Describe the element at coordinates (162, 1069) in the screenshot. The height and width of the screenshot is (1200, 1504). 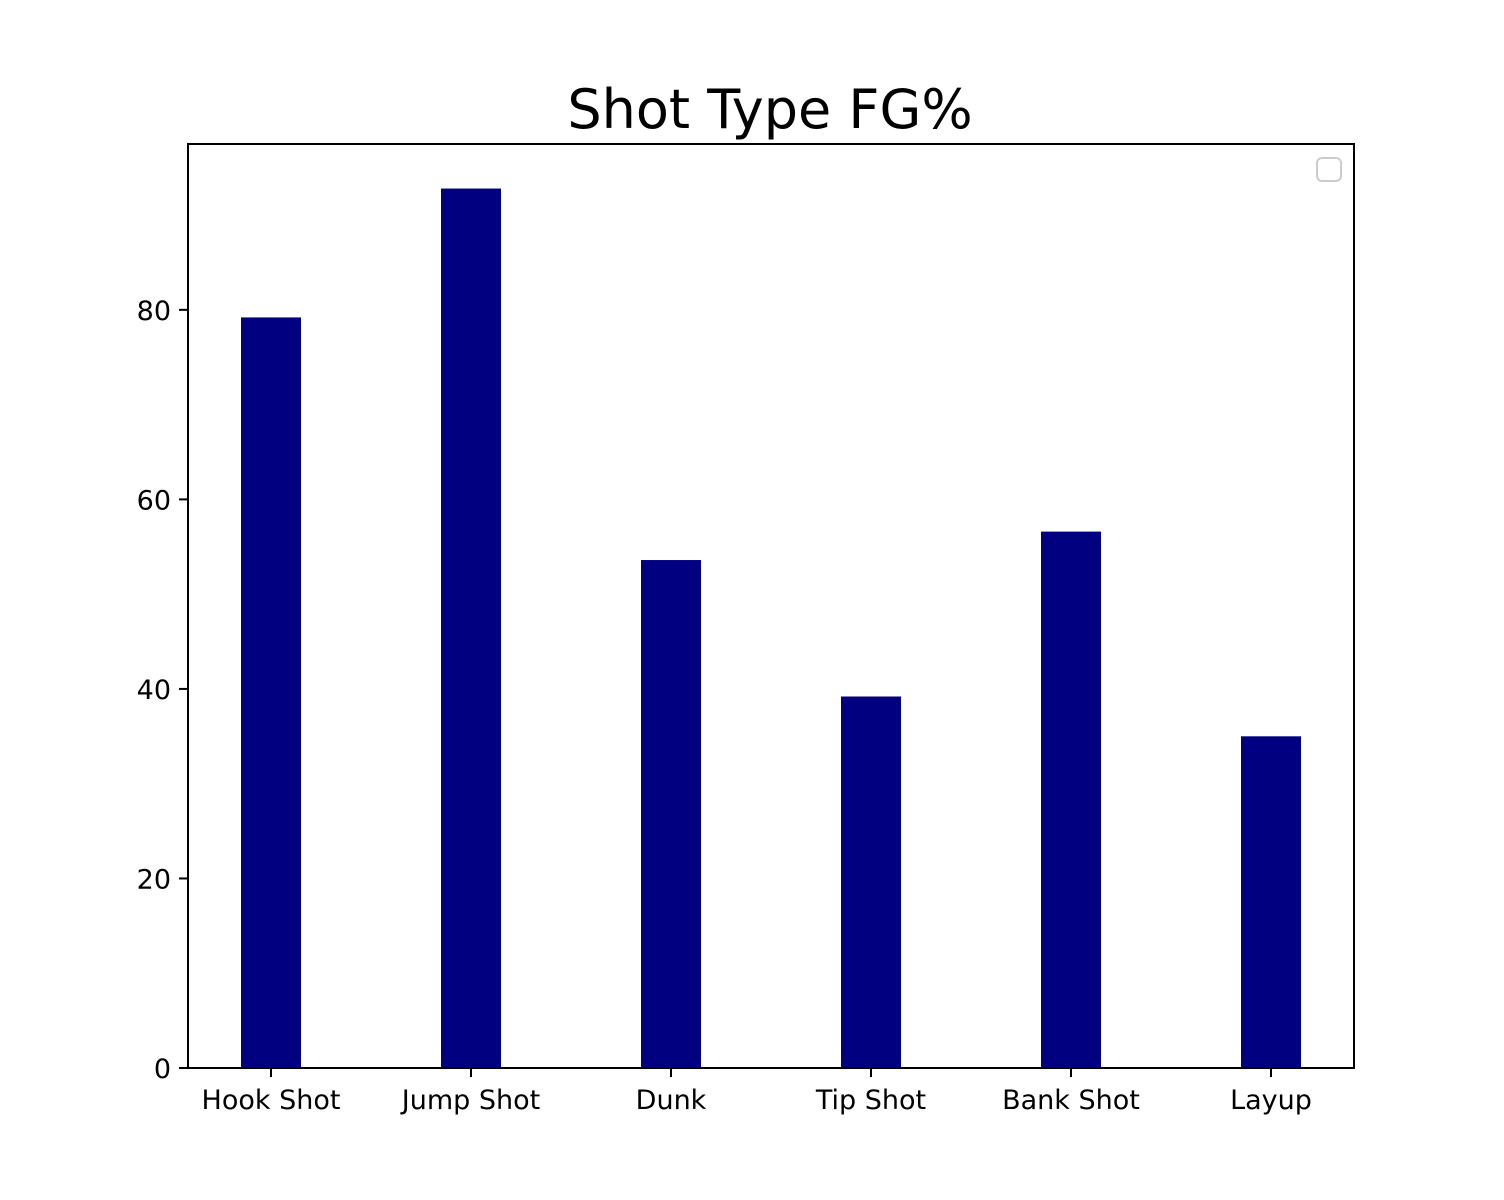
I see `y-tick-label: 0` at that location.